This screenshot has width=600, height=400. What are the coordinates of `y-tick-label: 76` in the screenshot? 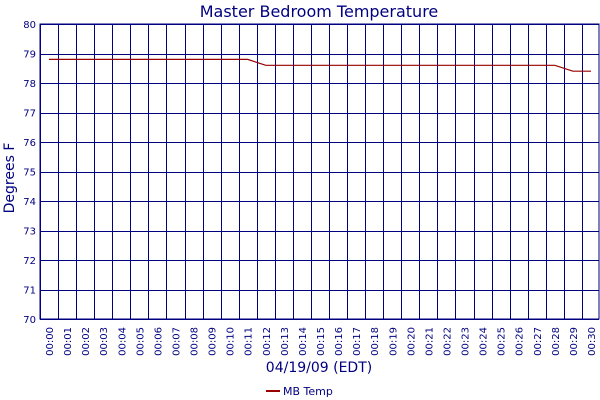 It's located at (29, 143).